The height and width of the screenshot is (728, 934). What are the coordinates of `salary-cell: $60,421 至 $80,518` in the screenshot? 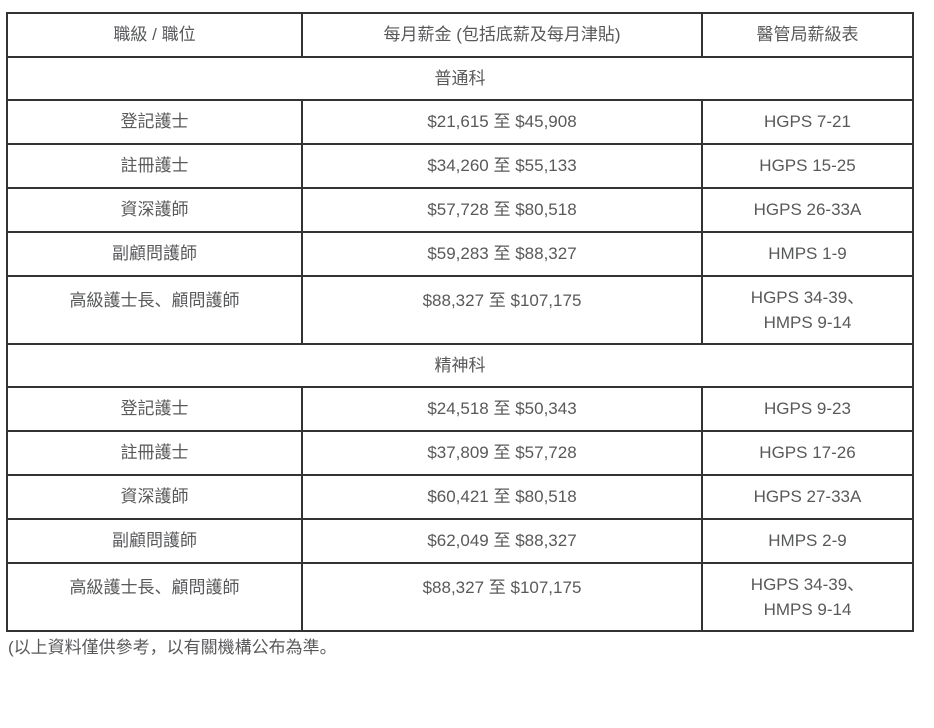 It's located at (502, 497).